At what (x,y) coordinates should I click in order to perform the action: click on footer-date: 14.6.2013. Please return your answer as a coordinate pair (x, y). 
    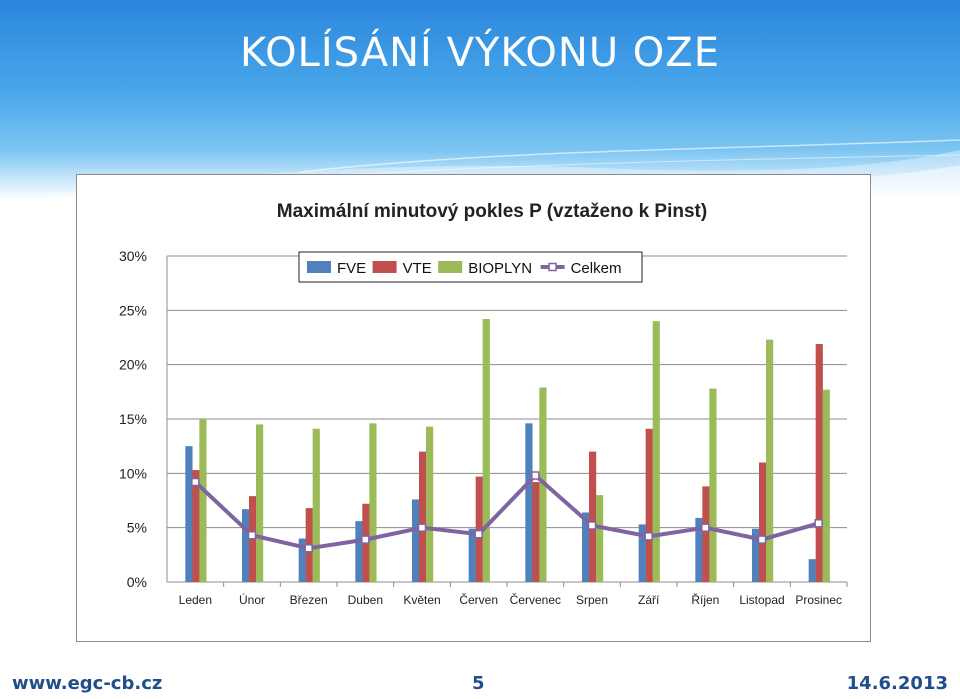
    Looking at the image, I should click on (897, 683).